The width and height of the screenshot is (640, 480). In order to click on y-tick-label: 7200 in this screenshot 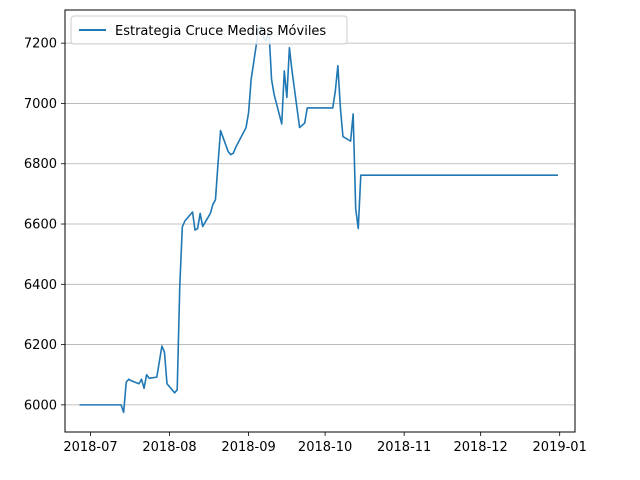, I will do `click(40, 44)`.